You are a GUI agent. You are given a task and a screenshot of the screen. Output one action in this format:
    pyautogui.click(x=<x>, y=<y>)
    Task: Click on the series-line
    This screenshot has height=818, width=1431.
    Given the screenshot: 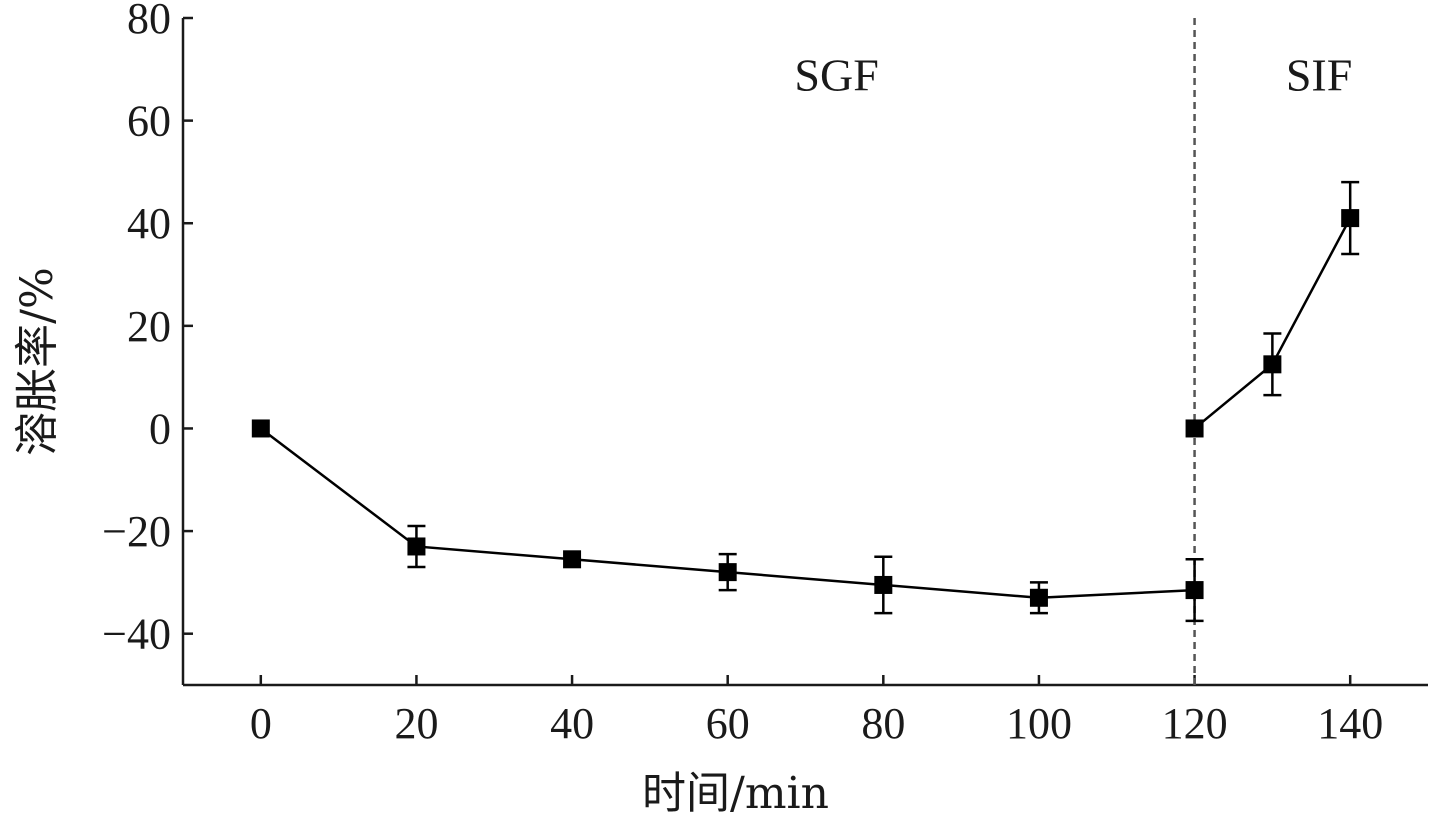 What is the action you would take?
    pyautogui.click(x=1272, y=323)
    